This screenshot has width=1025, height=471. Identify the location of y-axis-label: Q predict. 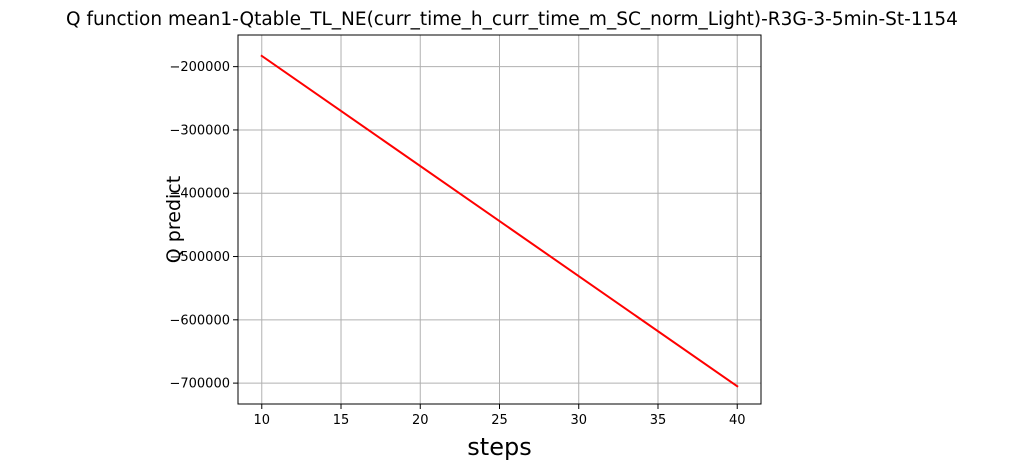
(174, 219).